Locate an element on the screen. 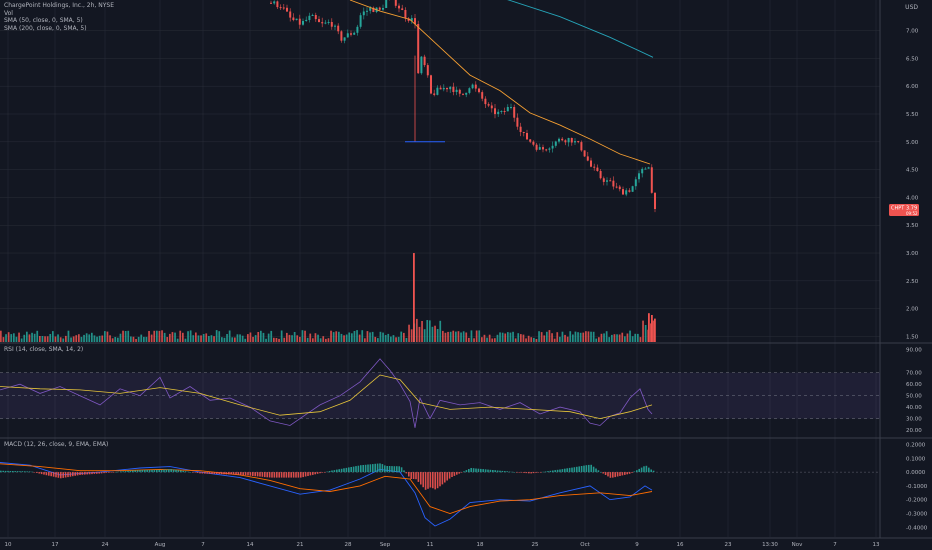 Image resolution: width=932 pixels, height=550 pixels. time-tick-label: Aug is located at coordinates (160, 545).